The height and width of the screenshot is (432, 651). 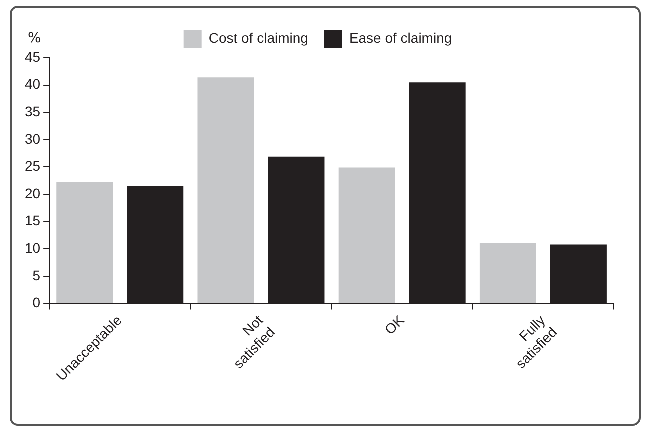 What do you see at coordinates (32, 84) in the screenshot?
I see `y-tick-label: 40` at bounding box center [32, 84].